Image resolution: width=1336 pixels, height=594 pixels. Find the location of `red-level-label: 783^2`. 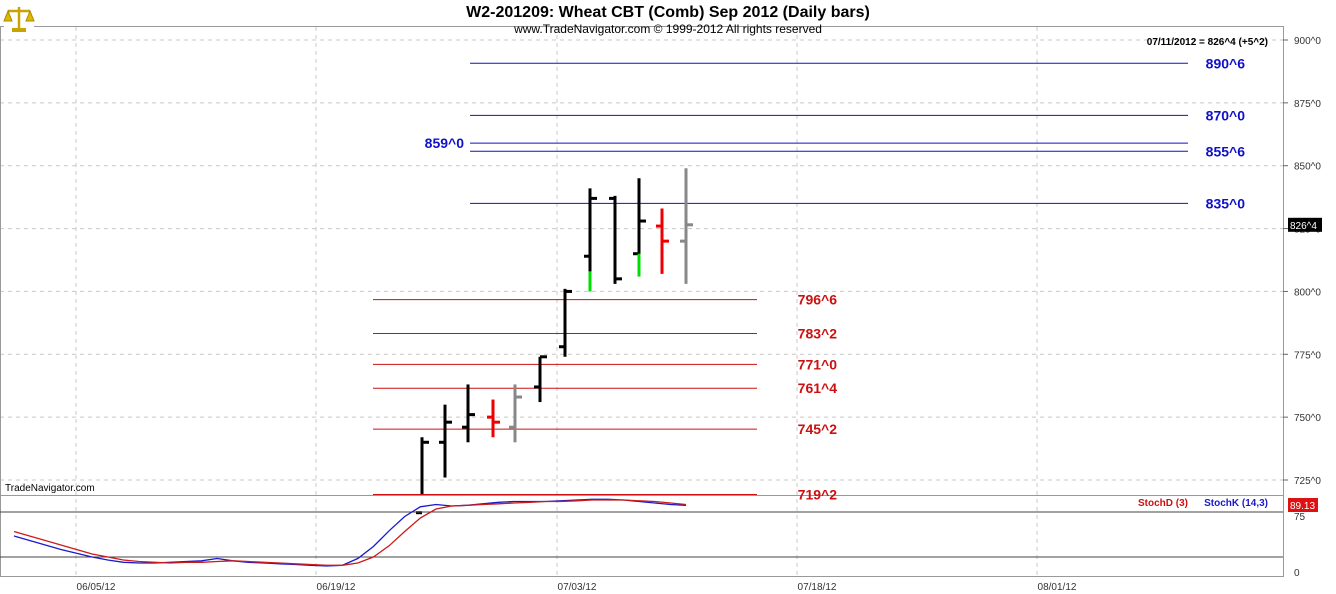

red-level-label: 783^2 is located at coordinates (818, 334).